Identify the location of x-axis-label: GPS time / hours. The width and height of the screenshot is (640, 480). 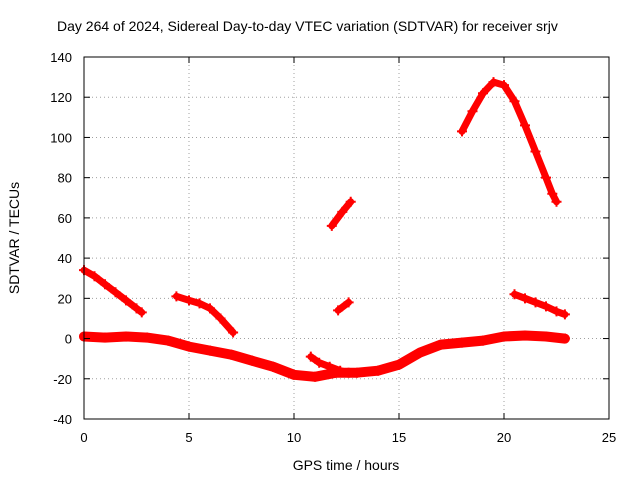
(346, 465).